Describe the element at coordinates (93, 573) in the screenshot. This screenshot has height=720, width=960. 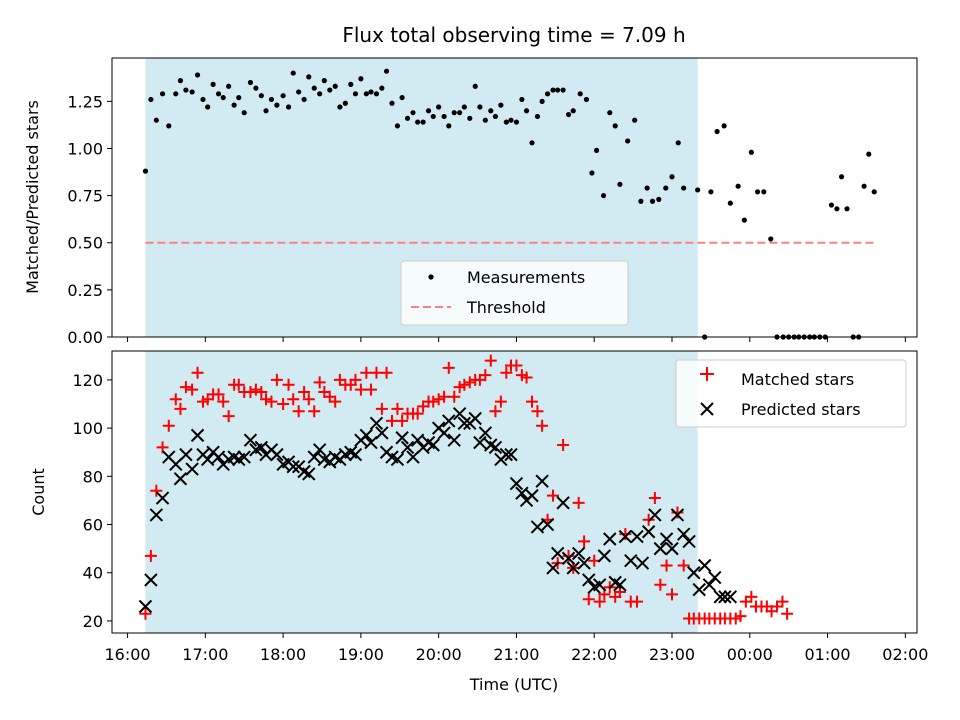
I see `count-y-tick-label: 40` at that location.